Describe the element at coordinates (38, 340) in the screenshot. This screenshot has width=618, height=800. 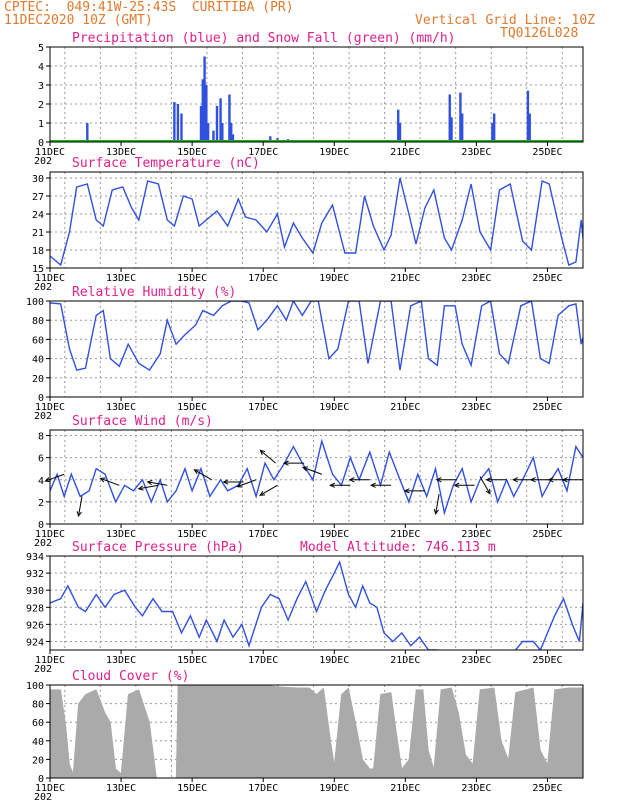
I see `y-tick-label: 60` at that location.